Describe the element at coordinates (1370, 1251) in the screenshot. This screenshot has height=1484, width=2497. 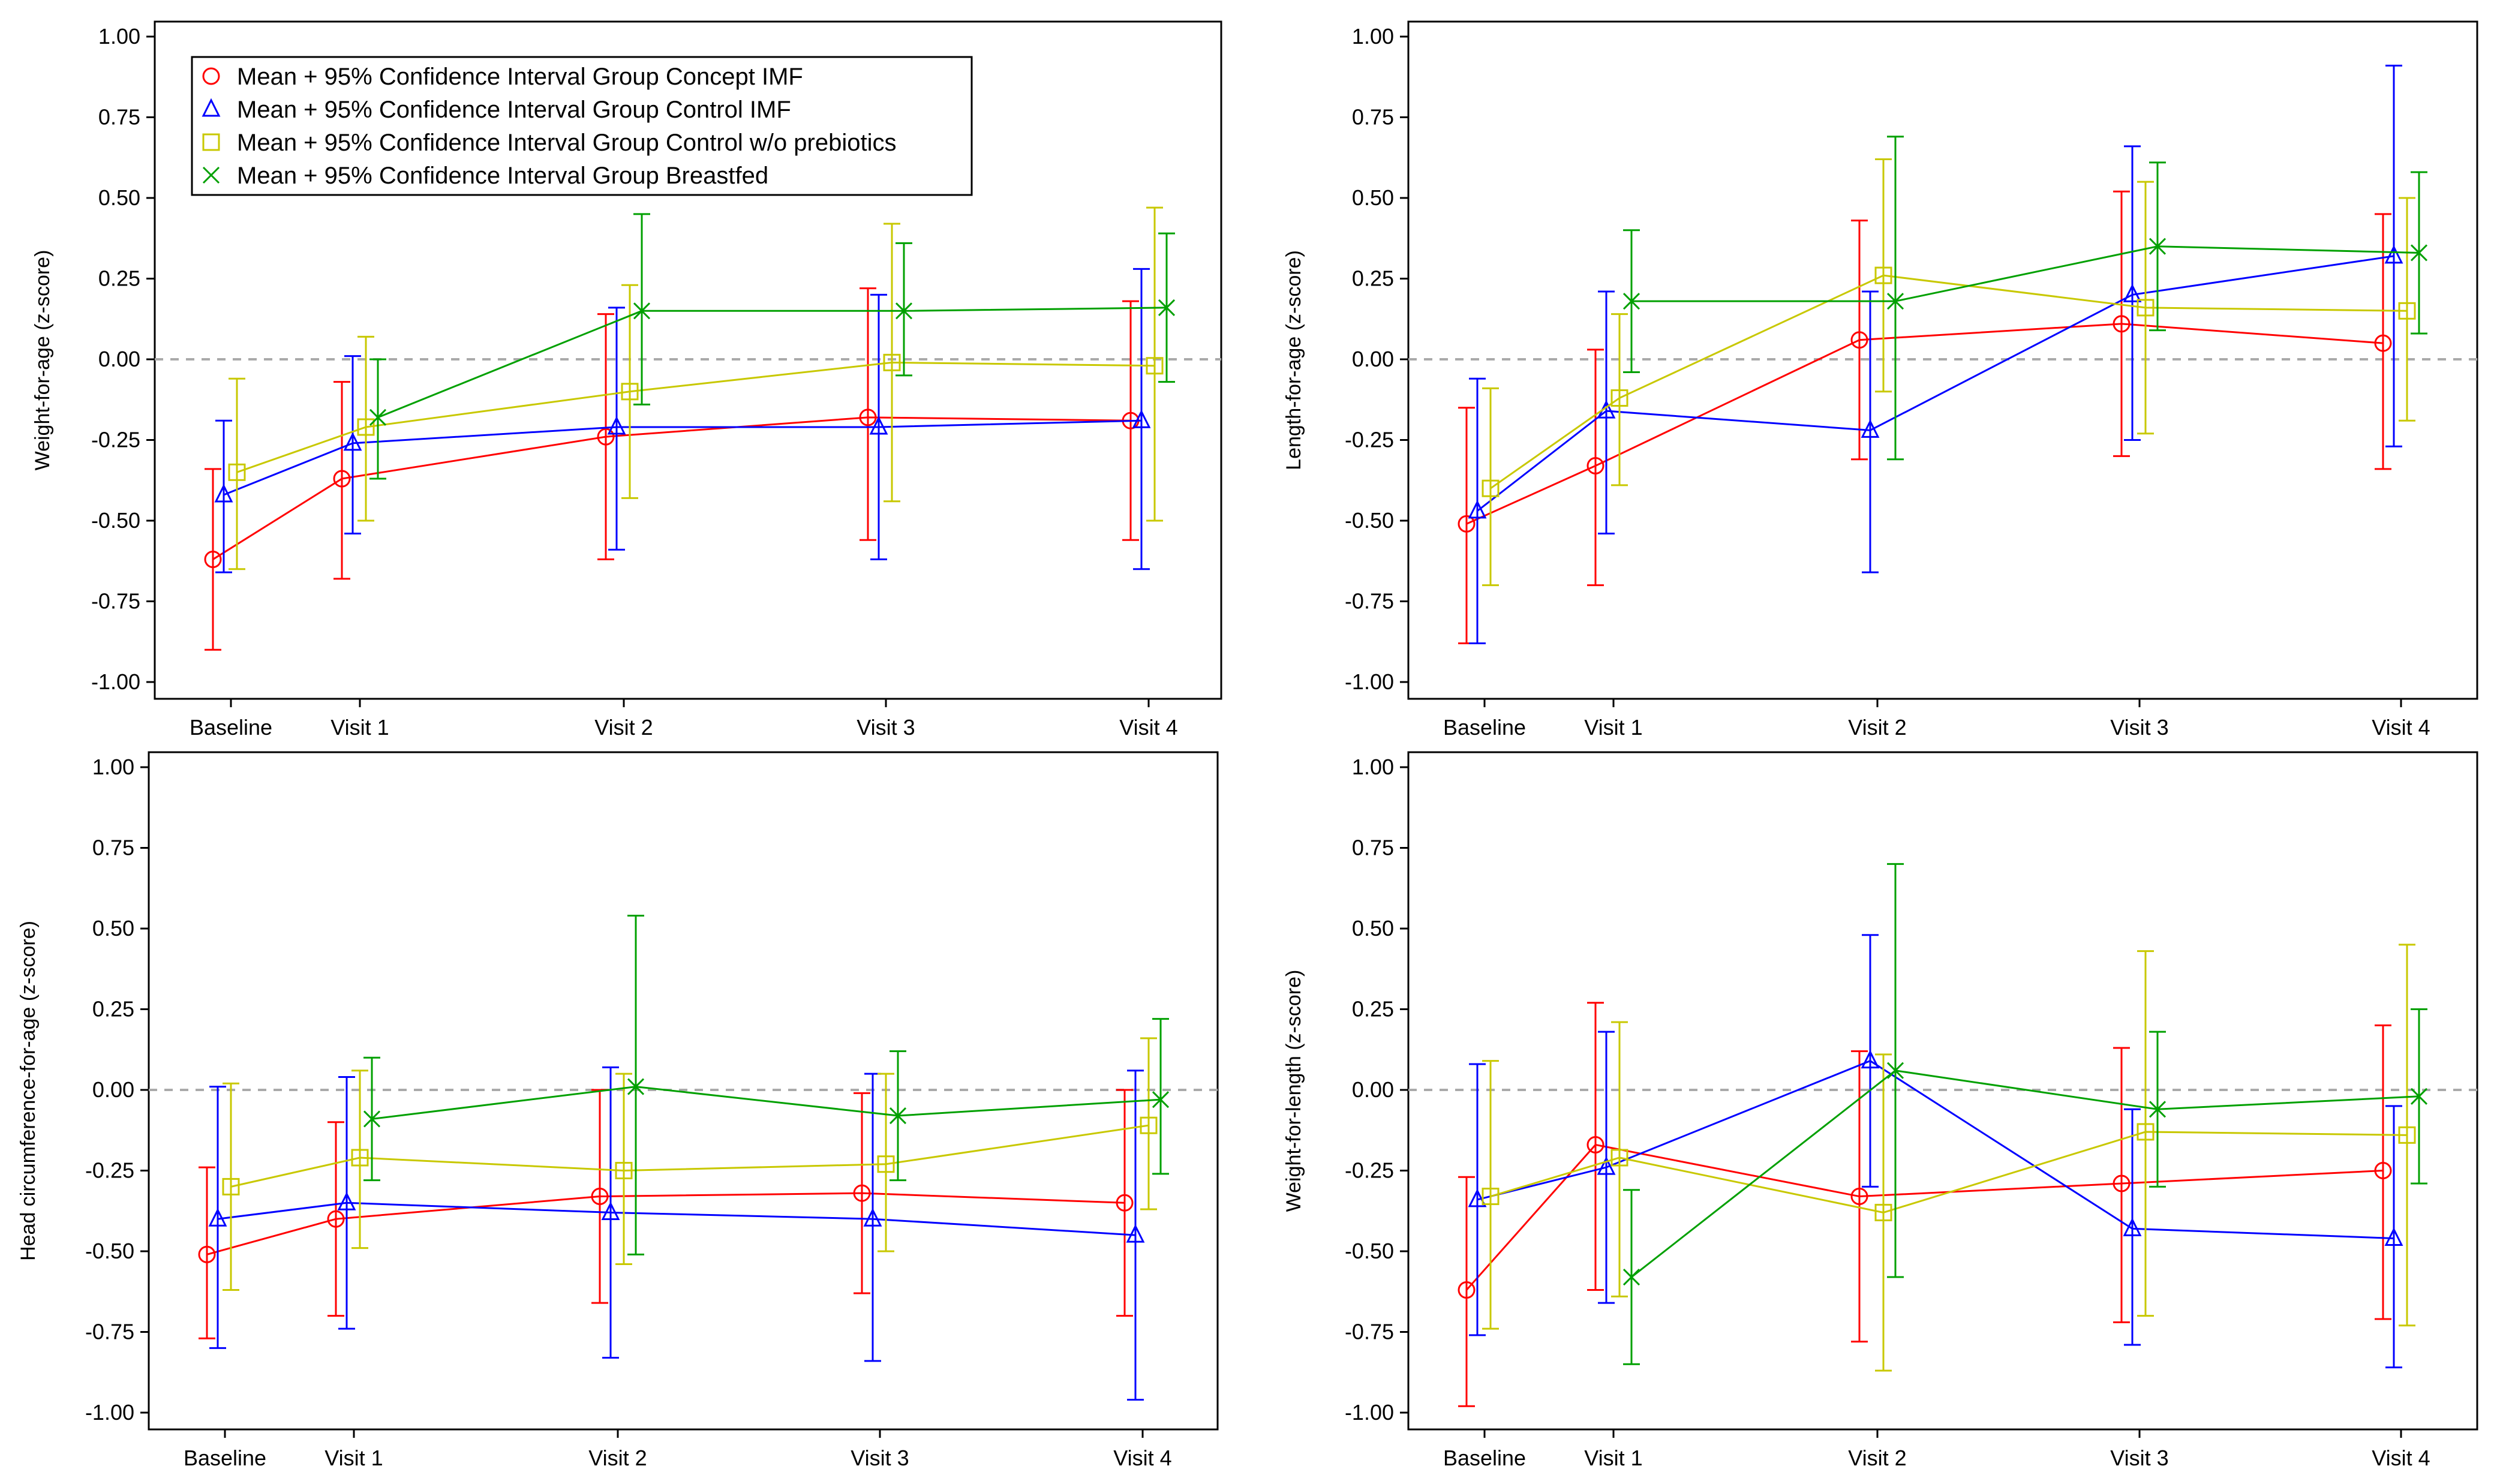
I see `y-tick-label: -0.50` at that location.